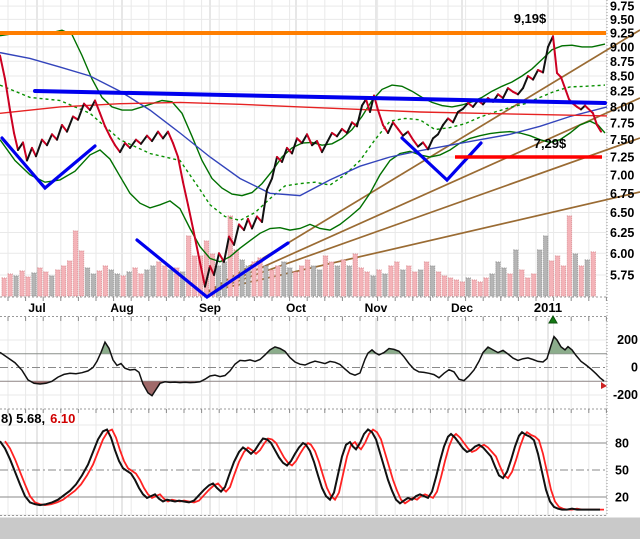 This screenshot has height=539, width=640. Describe the element at coordinates (550, 143) in the screenshot. I see `support-price-label: 7,29$` at that location.